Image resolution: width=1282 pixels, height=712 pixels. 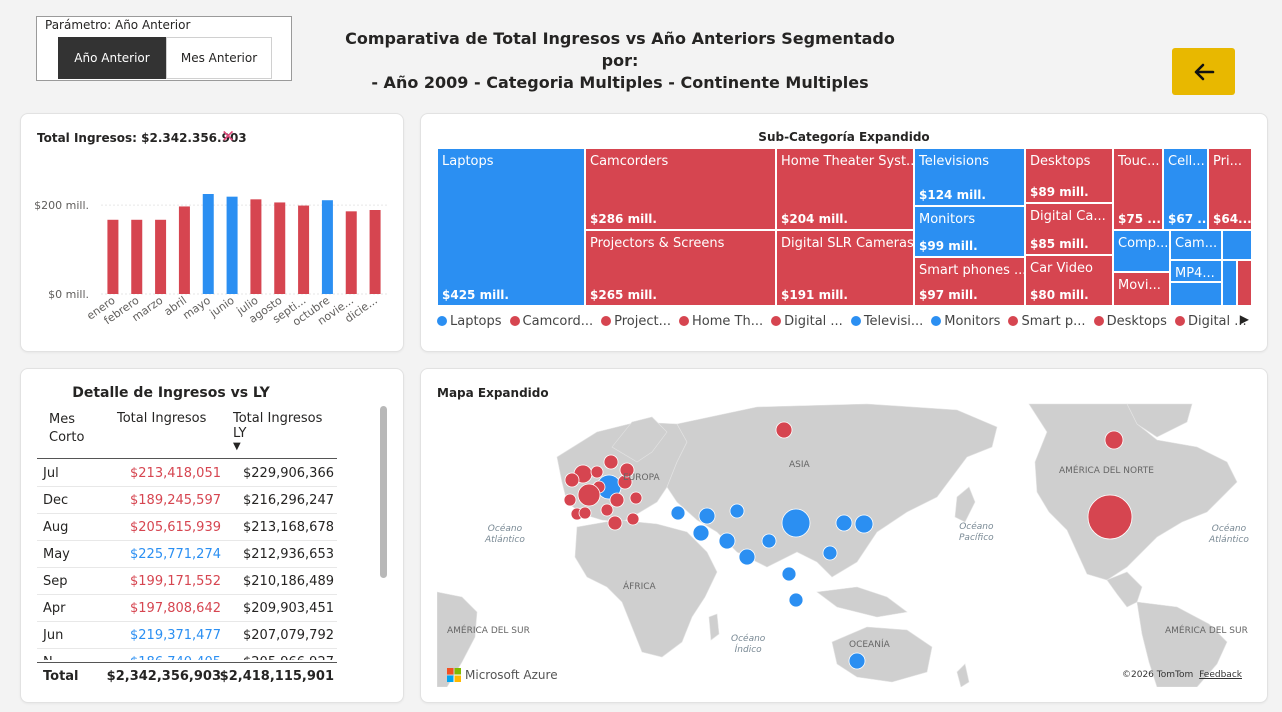 What do you see at coordinates (187, 635) in the screenshot?
I see `table-row: Jun $219,371,477 $207,079,792` at bounding box center [187, 635].